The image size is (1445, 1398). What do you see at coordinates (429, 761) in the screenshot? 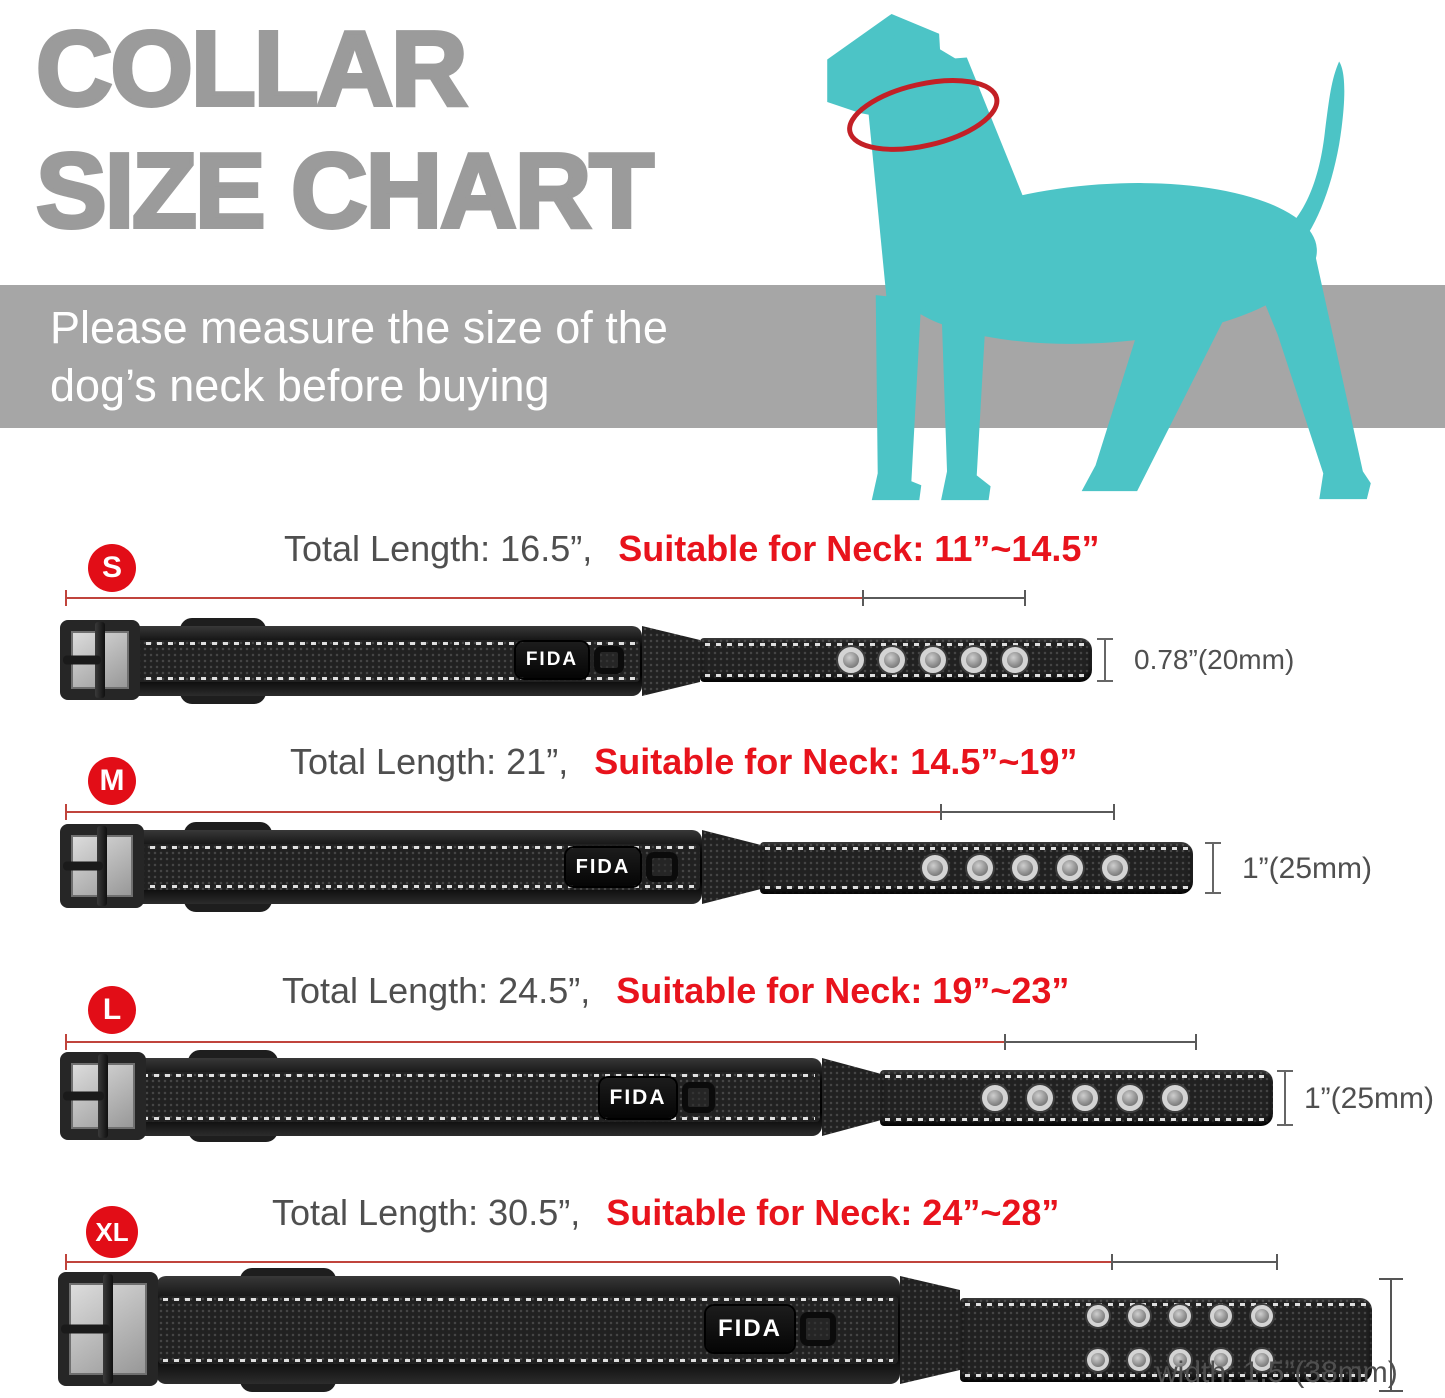
I see `total-length-text: Total Length: 21”,` at bounding box center [429, 761].